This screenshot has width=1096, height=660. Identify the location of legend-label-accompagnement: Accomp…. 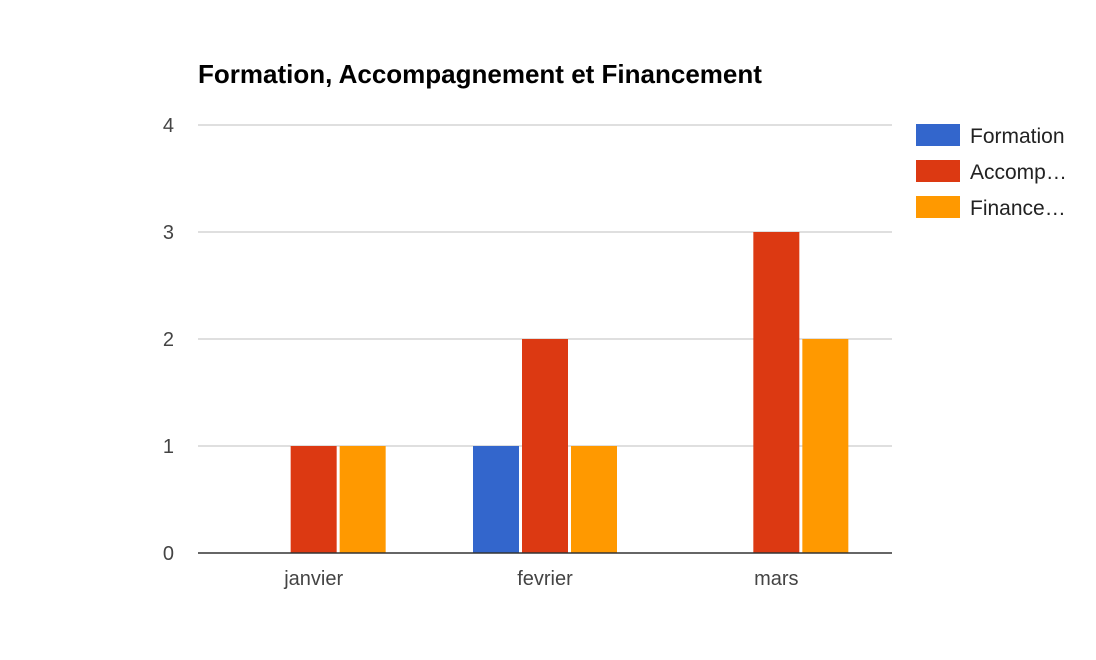
(1018, 172).